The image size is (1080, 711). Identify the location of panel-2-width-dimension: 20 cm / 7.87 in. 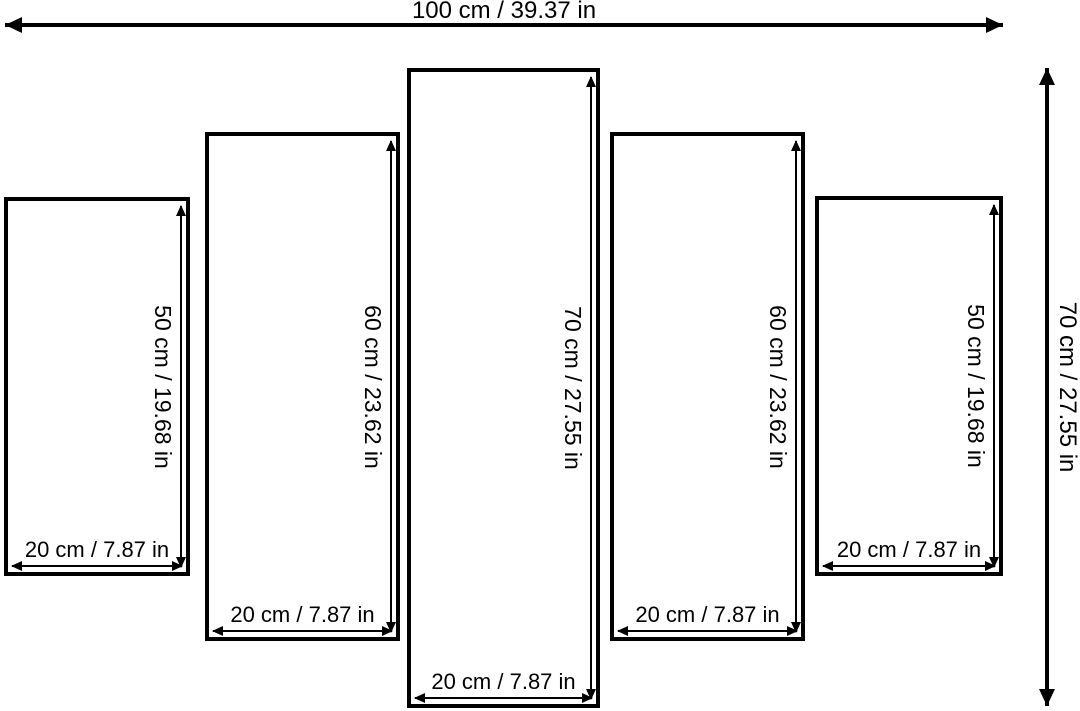
(302, 617).